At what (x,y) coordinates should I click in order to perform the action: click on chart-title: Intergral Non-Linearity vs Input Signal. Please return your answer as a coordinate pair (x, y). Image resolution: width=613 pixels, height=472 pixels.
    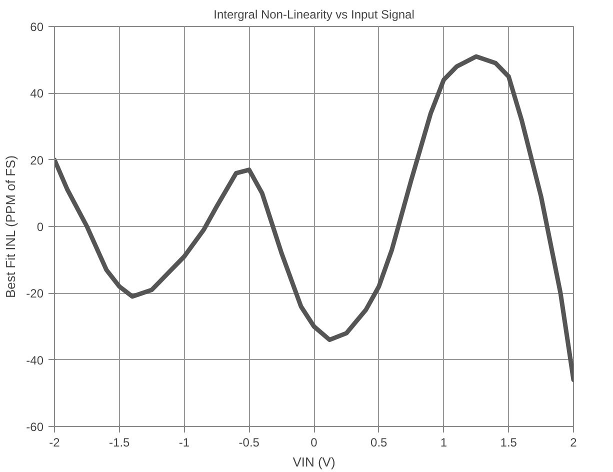
    Looking at the image, I should click on (314, 15).